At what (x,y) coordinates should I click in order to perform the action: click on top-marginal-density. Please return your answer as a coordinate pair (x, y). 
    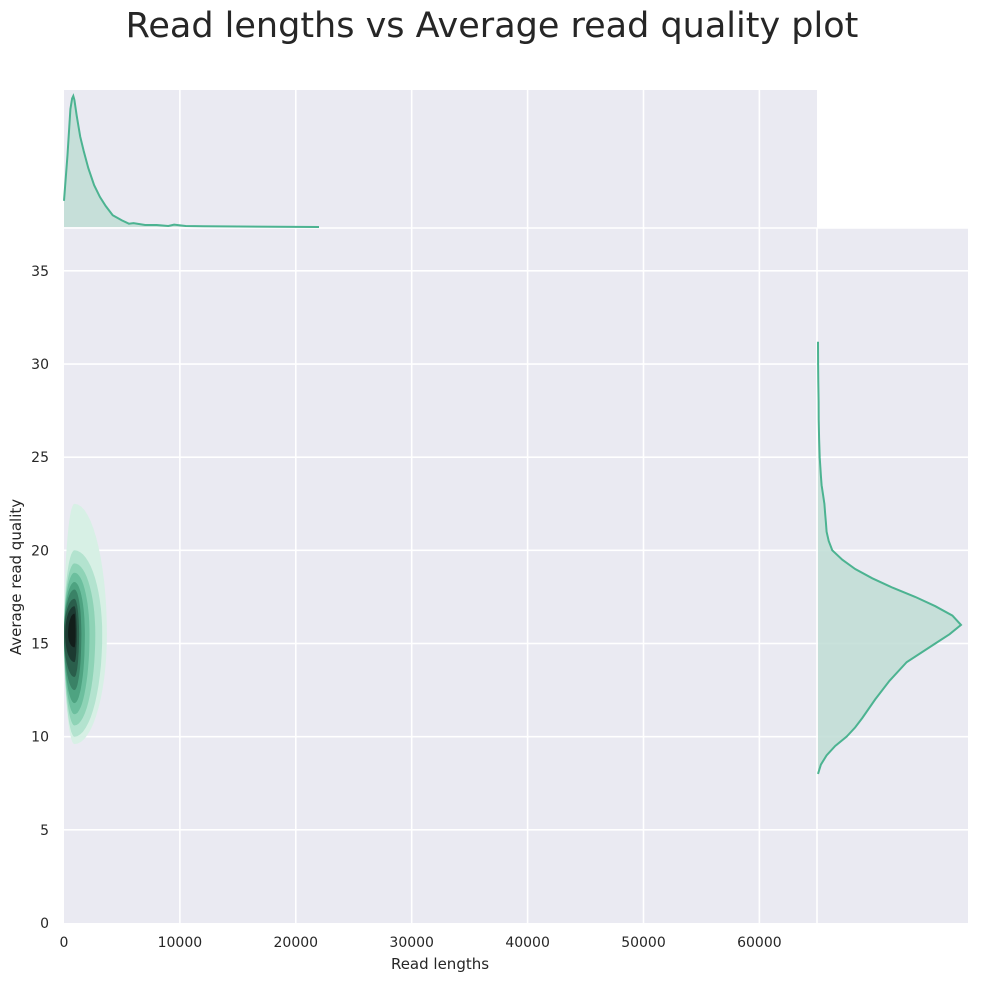
    Looking at the image, I should click on (191, 160).